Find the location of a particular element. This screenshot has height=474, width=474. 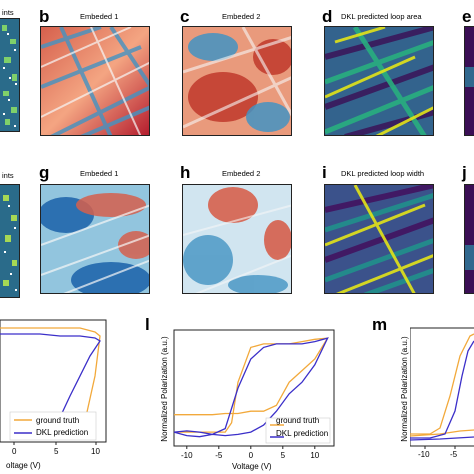

embedding-1-heatmap is located at coordinates (95, 81).